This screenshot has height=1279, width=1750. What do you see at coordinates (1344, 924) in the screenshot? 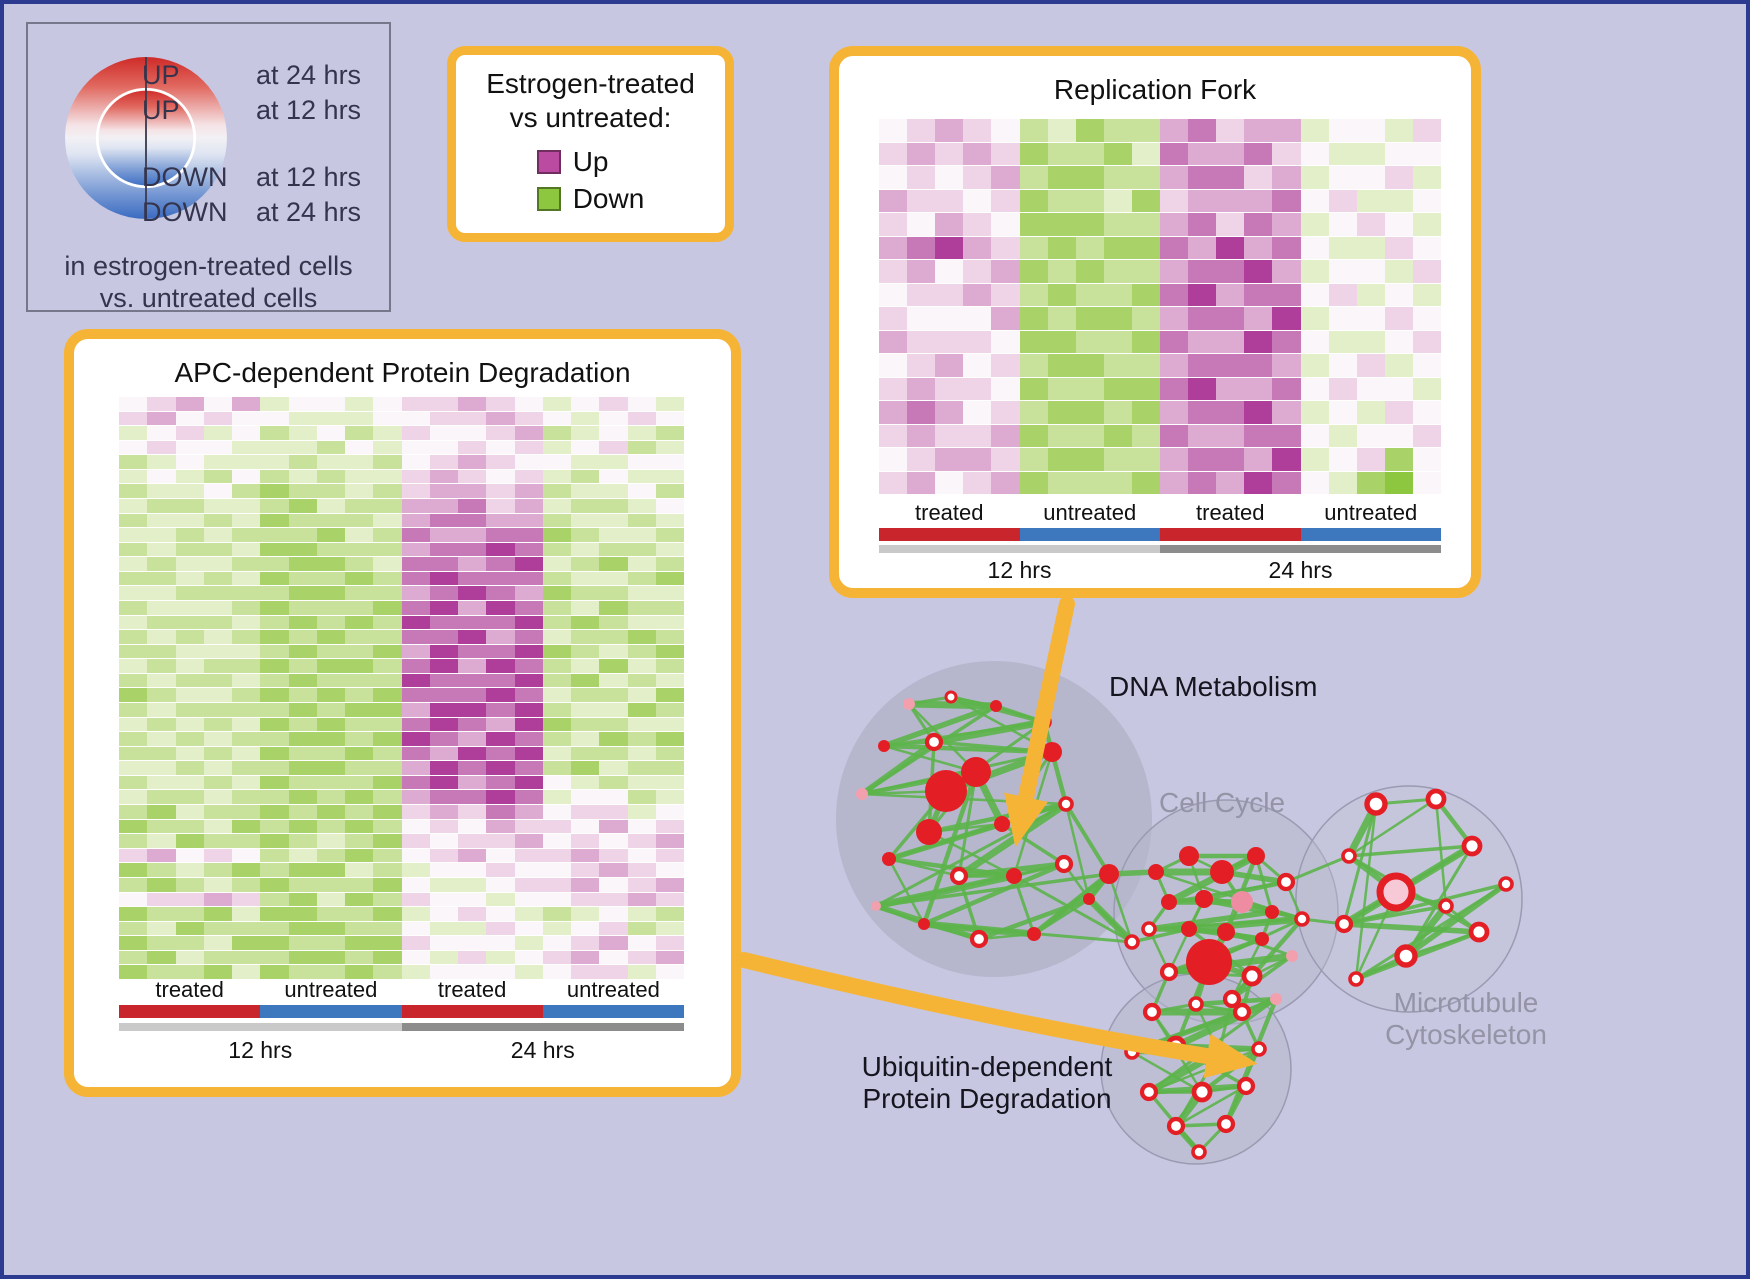
I see `gene-node-ring` at bounding box center [1344, 924].